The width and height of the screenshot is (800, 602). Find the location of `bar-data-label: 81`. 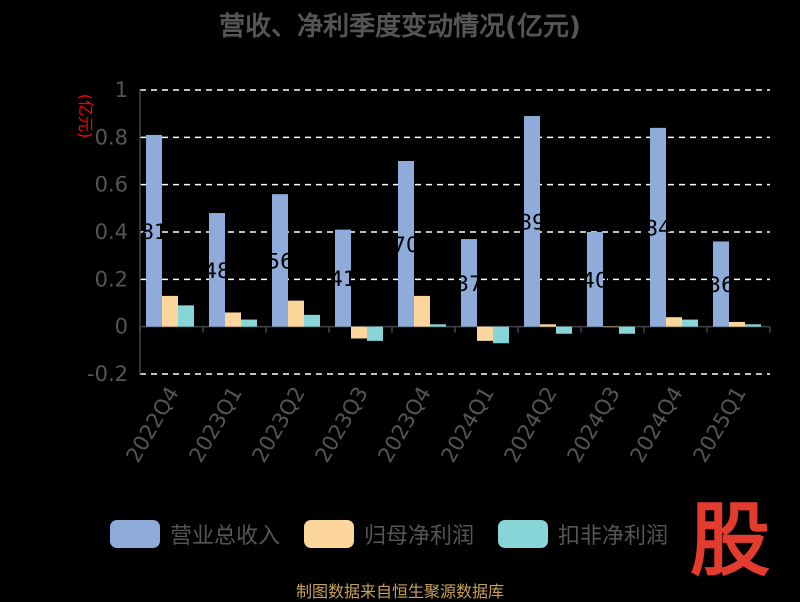

bar-data-label: 81 is located at coordinates (154, 232).